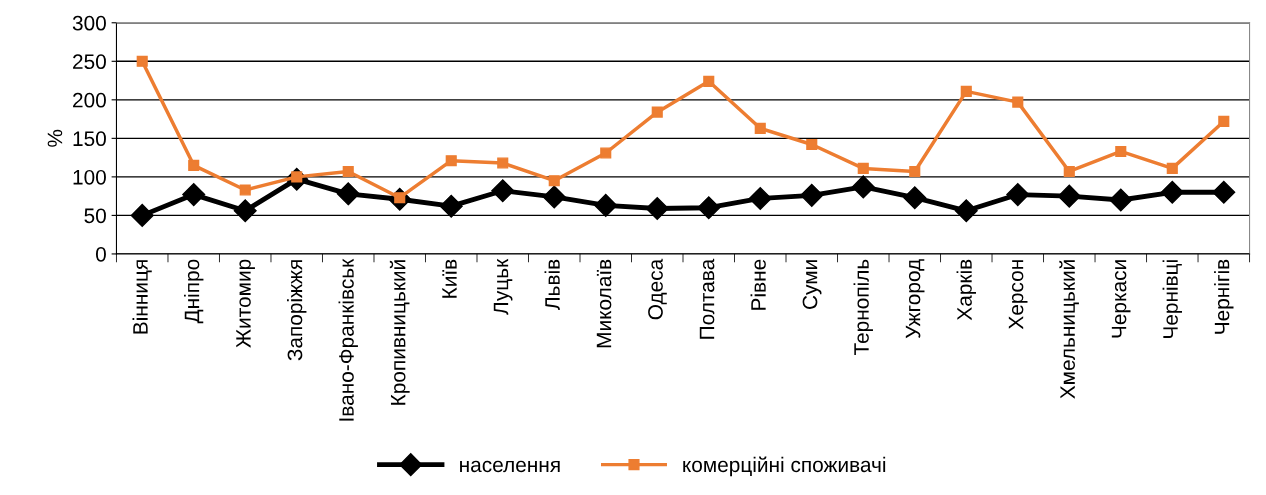  I want to click on x-tick-label: Львів, so click(552, 284).